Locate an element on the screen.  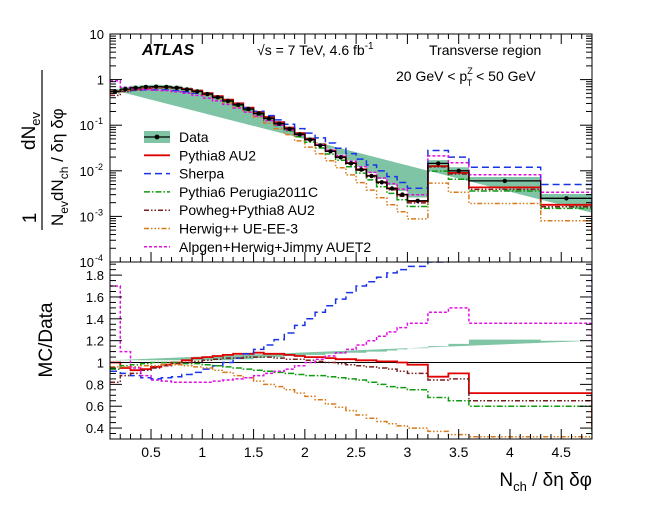
ylabel-dn2: dN is located at coordinates (57, 190).